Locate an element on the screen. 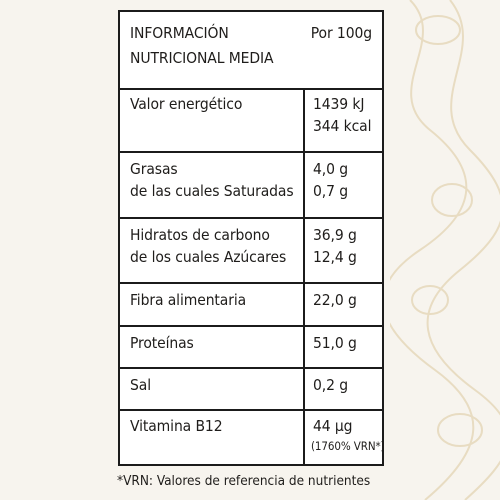 The image size is (500, 500). row-energy-kcal: 344 kcal is located at coordinates (342, 126).